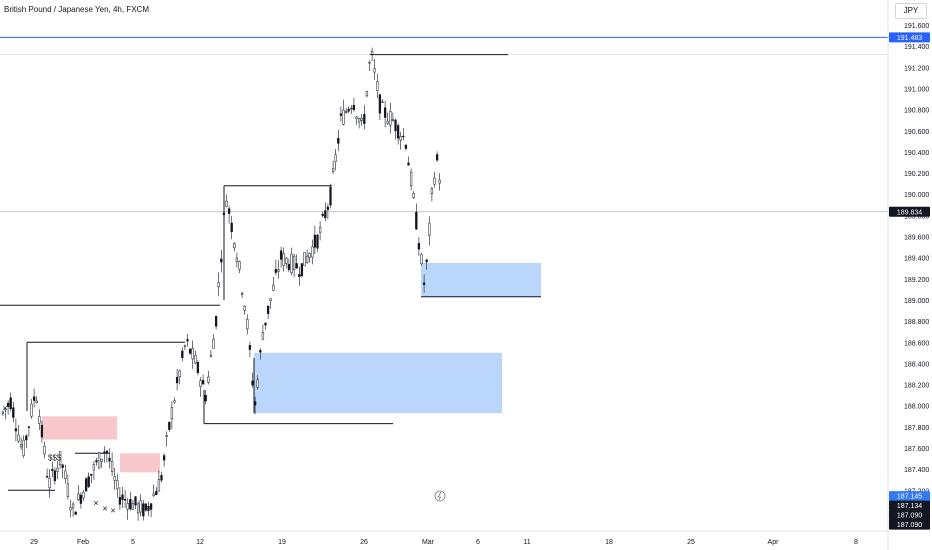 Image resolution: width=932 pixels, height=550 pixels. Describe the element at coordinates (440, 496) in the screenshot. I see `timeframe-lightning-icon` at that location.